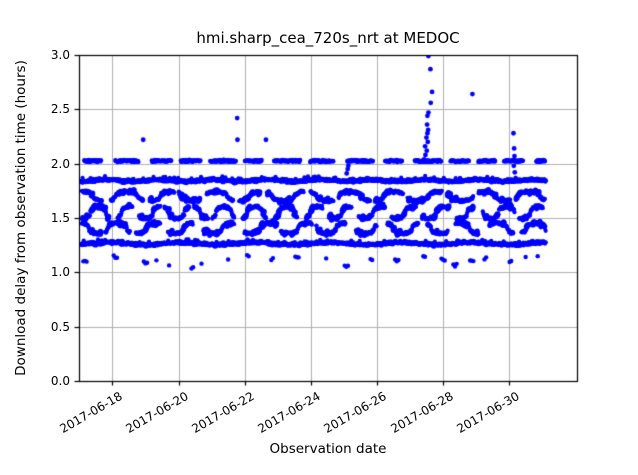 The image size is (638, 475). Describe the element at coordinates (60, 218) in the screenshot. I see `y-tick-label: 1.5` at that location.